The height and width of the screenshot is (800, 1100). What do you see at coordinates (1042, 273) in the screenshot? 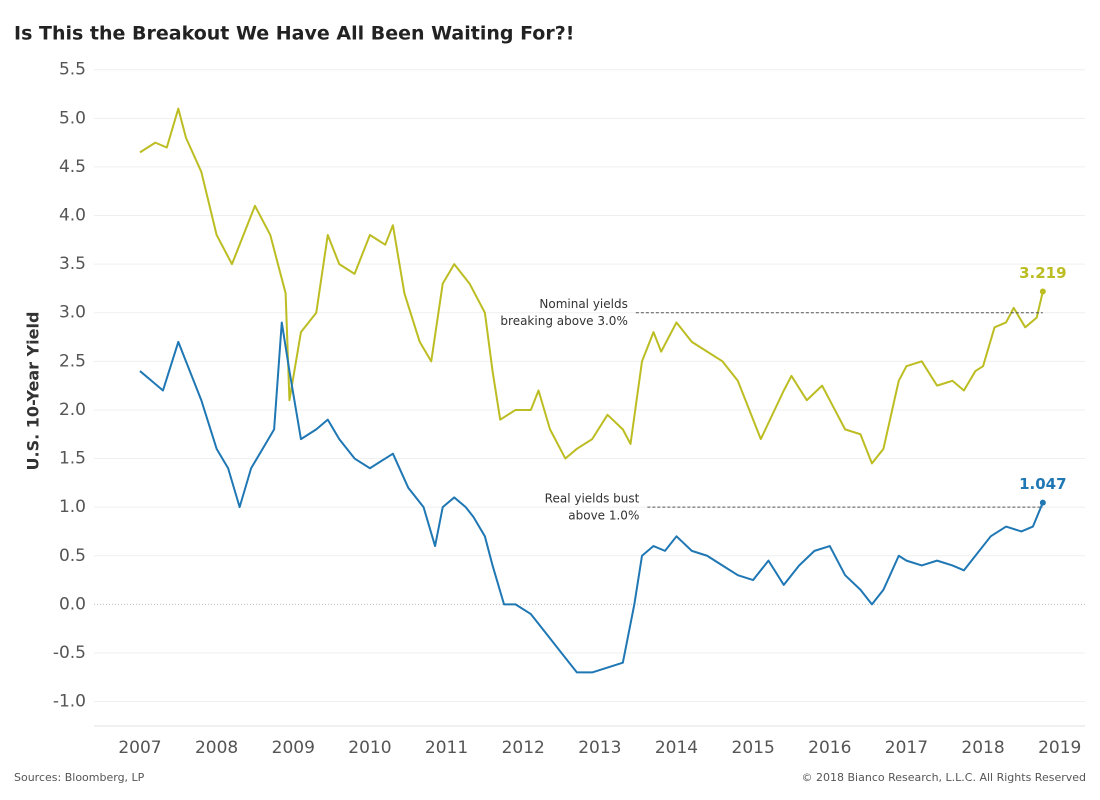
I see `end-value-label: 3.219` at bounding box center [1042, 273].